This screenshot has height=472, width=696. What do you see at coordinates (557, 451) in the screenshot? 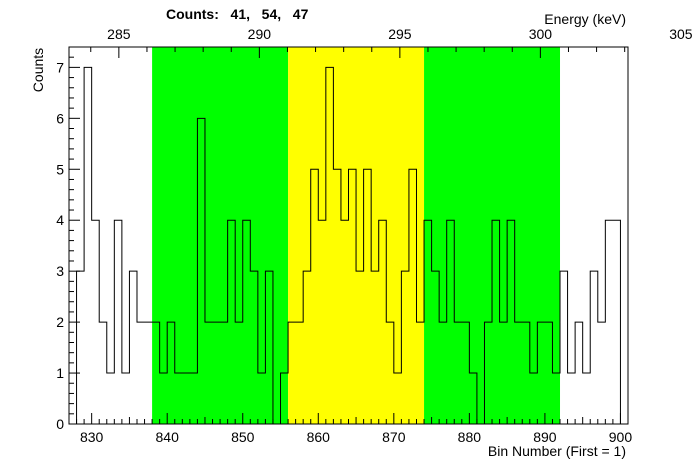
I see `x-axis-title: Bin Number (First = 1)` at bounding box center [557, 451].